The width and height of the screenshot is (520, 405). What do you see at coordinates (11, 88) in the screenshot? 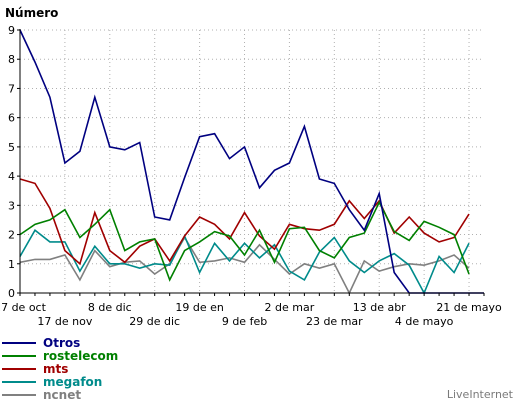
I see `y-tick-label: 7` at bounding box center [11, 88].